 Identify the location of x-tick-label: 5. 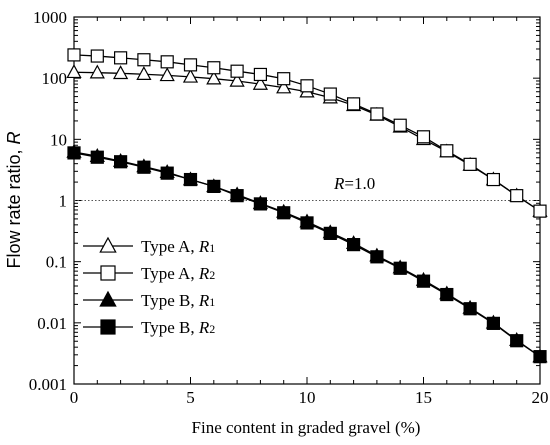
(190, 397).